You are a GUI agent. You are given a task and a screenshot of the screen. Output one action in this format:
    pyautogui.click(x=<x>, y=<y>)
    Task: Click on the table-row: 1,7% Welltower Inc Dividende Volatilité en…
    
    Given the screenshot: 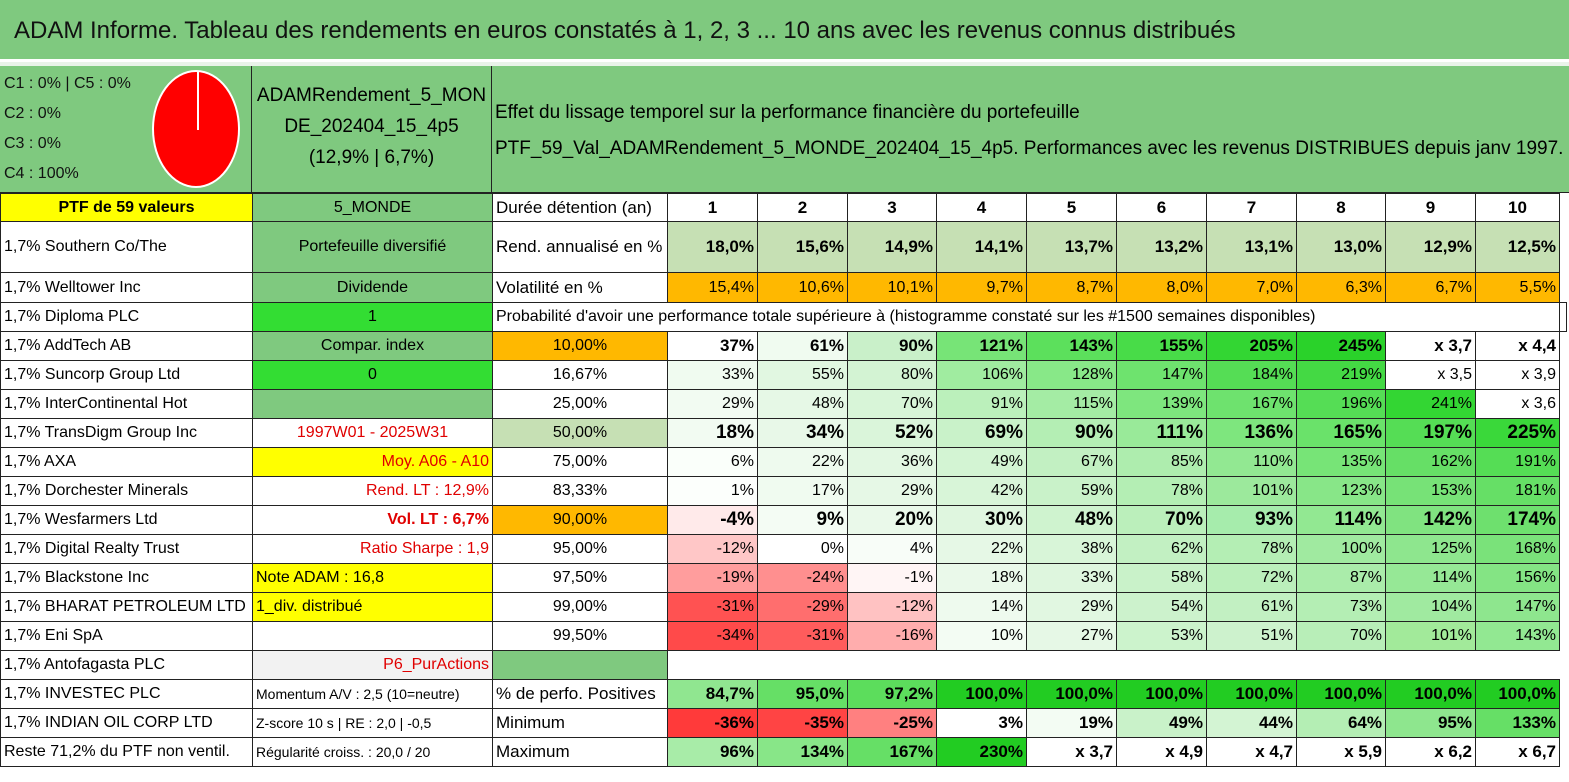 What is the action you would take?
    pyautogui.click(x=783, y=287)
    